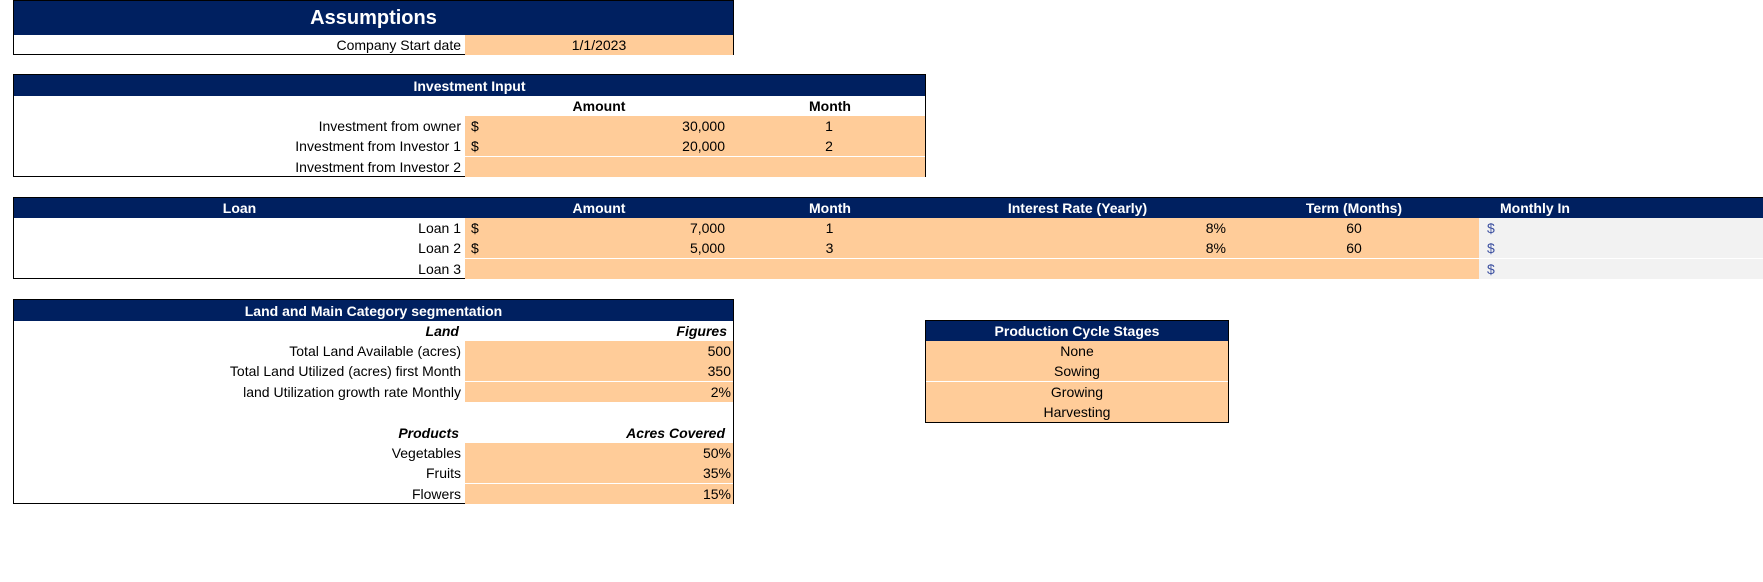 The height and width of the screenshot is (582, 1763). What do you see at coordinates (703, 126) in the screenshot?
I see `amount-value: 30,000` at bounding box center [703, 126].